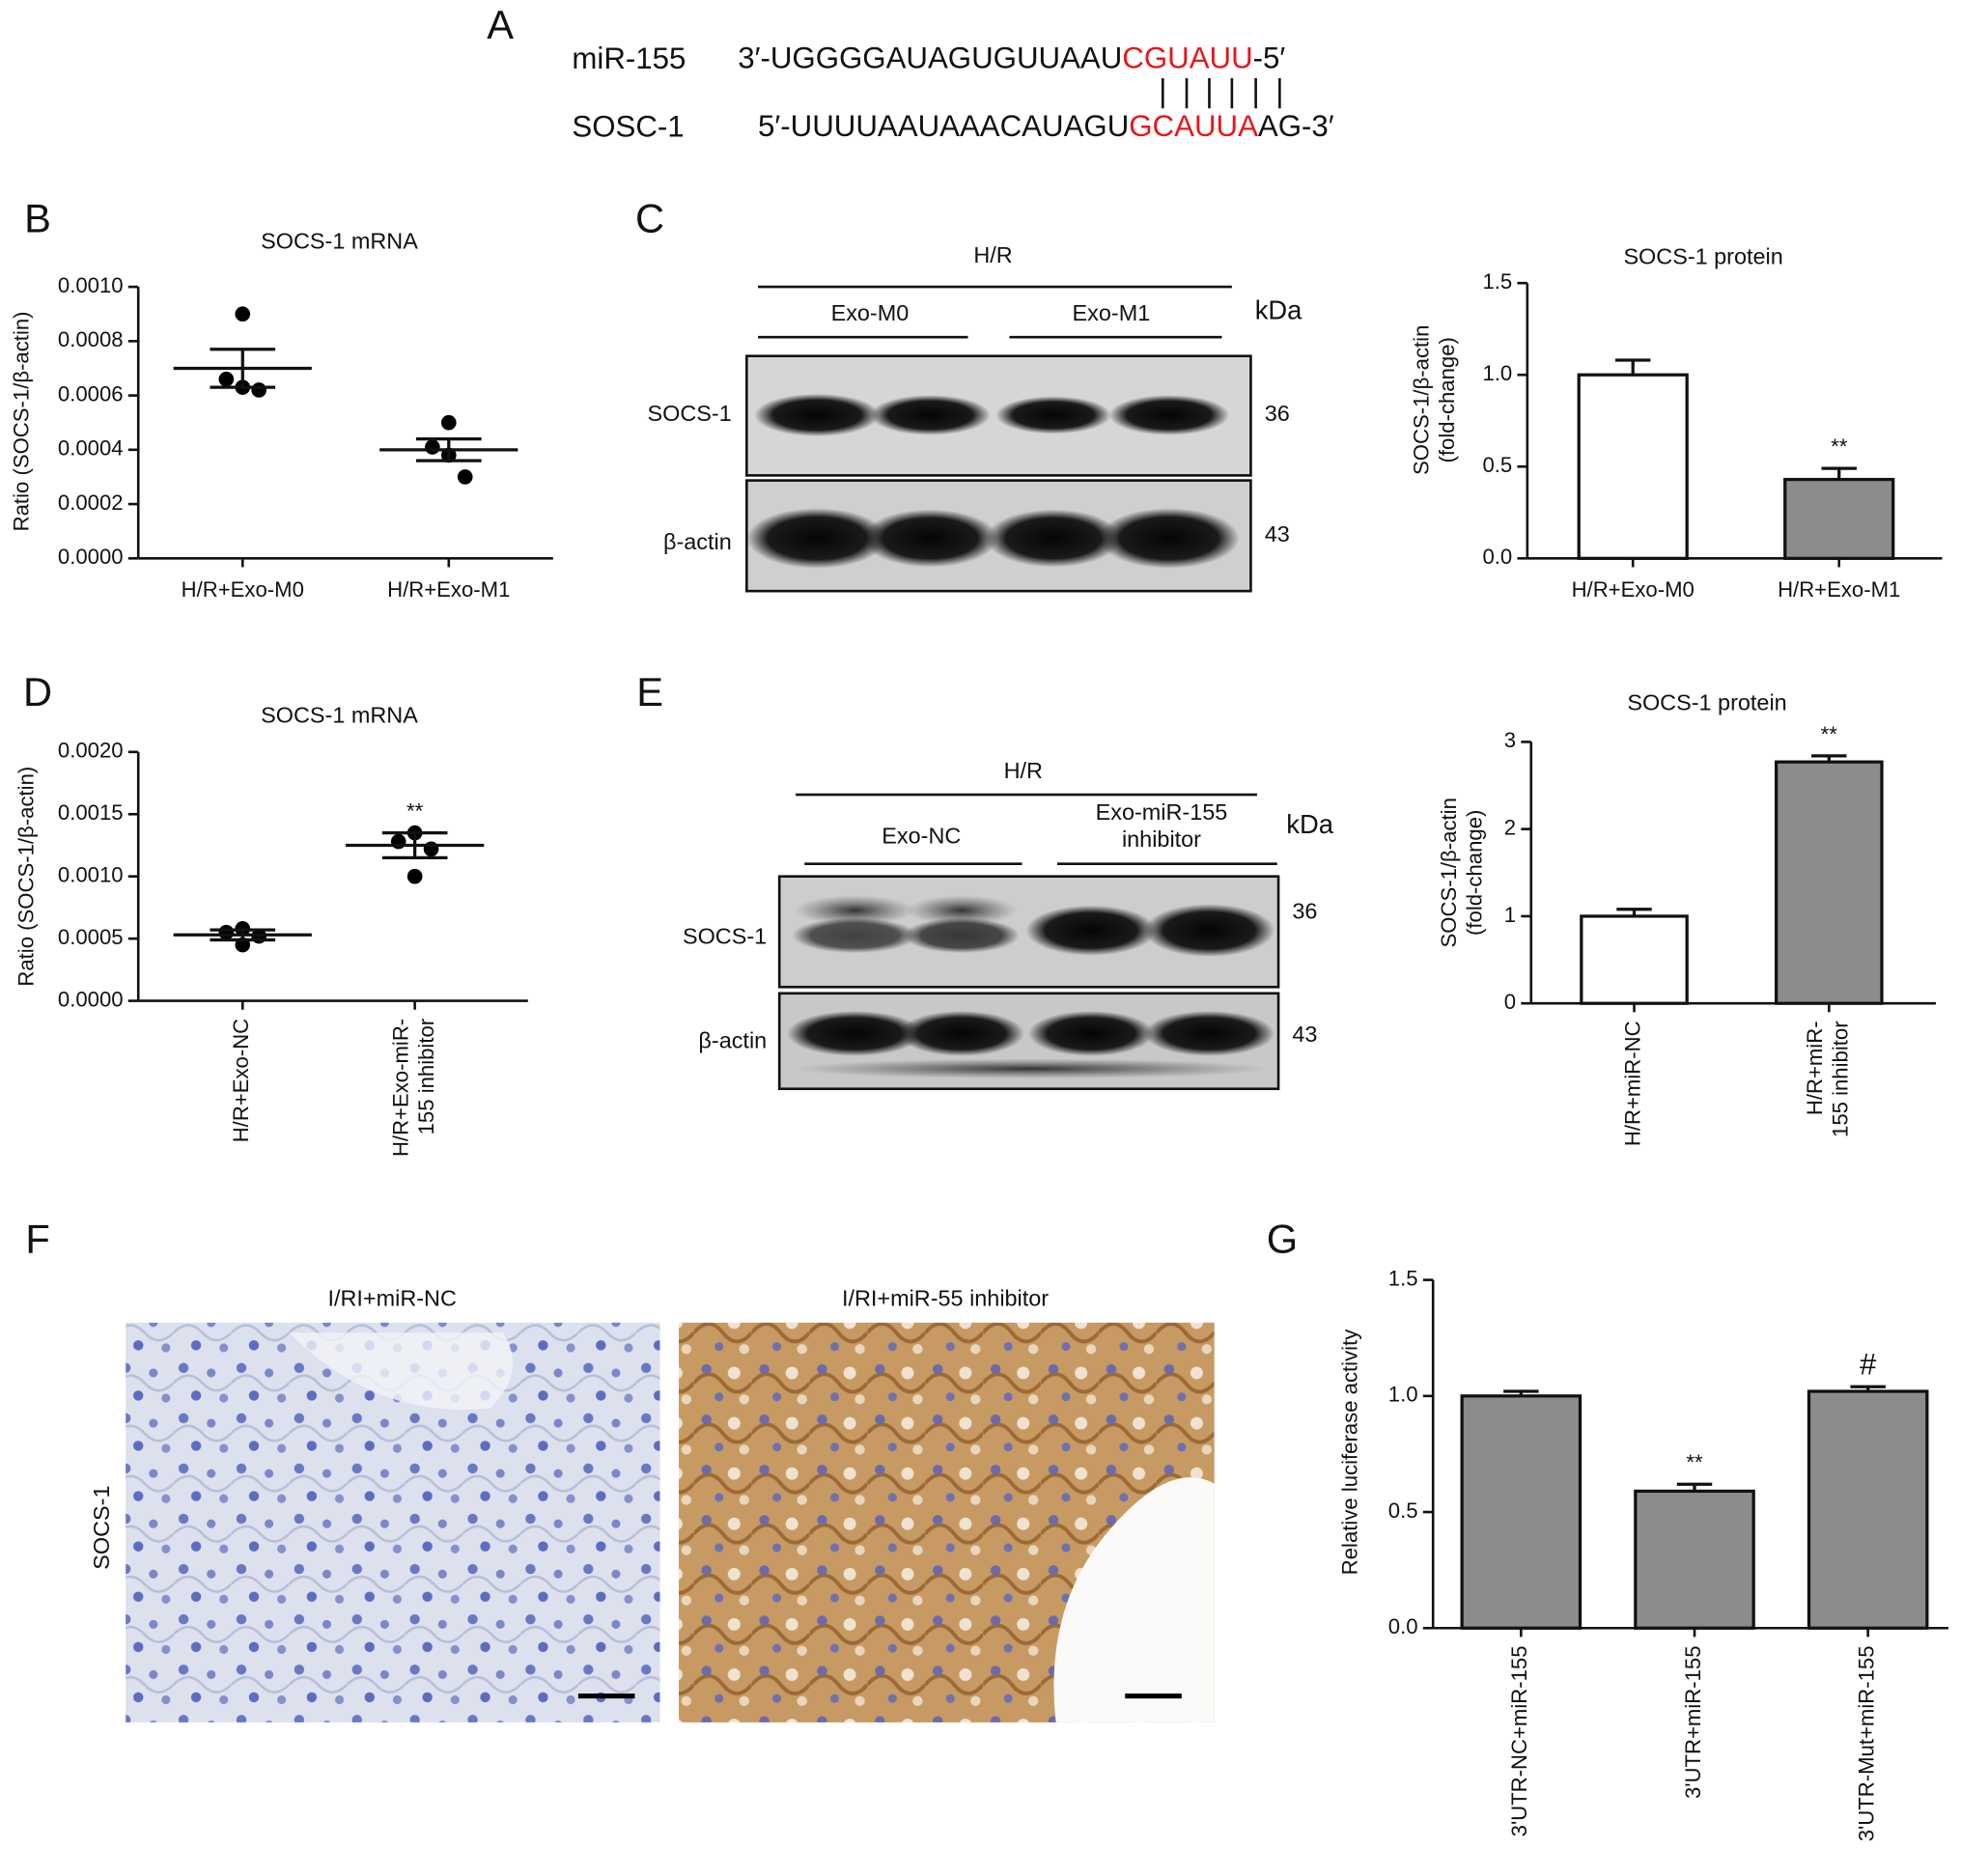 This screenshot has width=1961, height=1876. I want to click on blot-group: Exo-NC, so click(921, 837).